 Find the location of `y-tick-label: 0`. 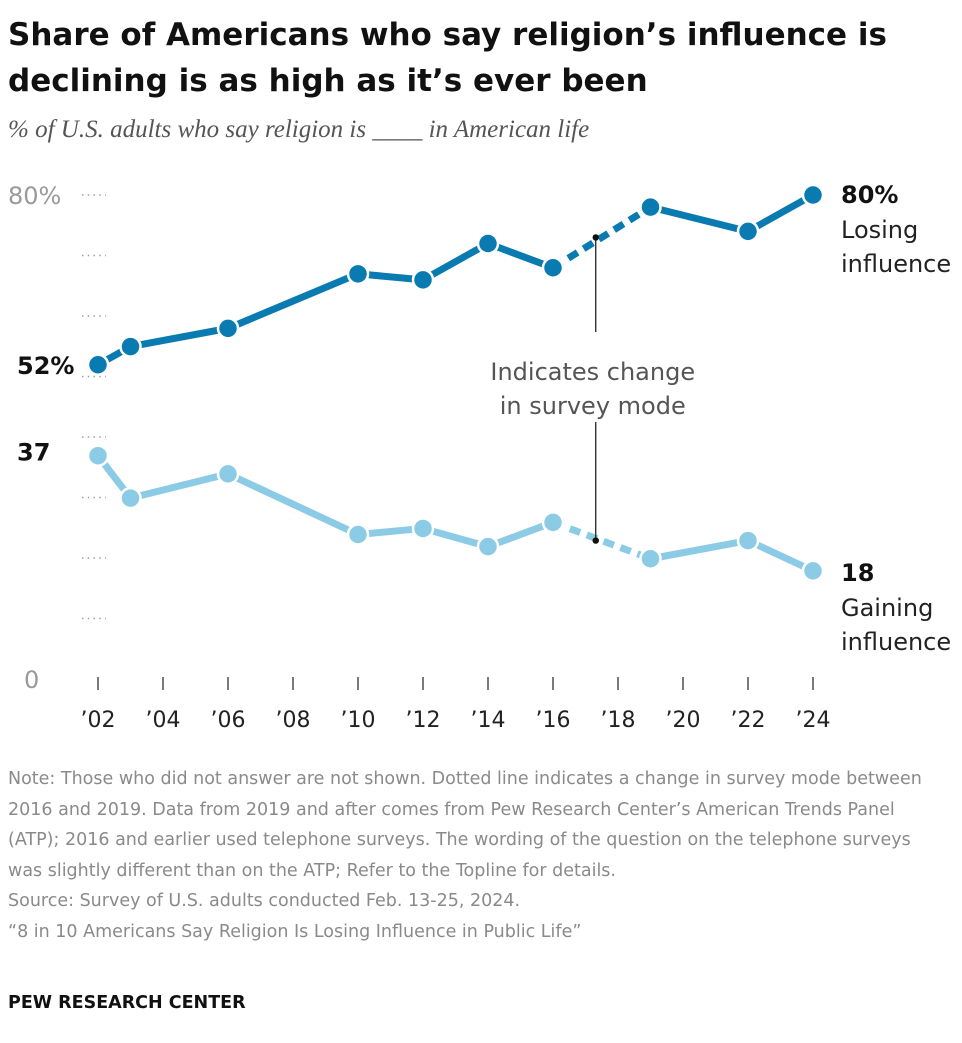

y-tick-label: 0 is located at coordinates (31, 680).